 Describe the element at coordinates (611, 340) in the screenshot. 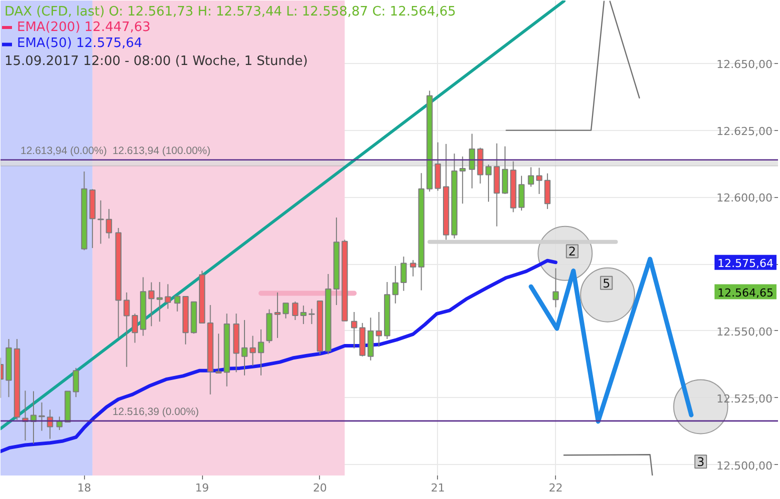

I see `line-series` at that location.